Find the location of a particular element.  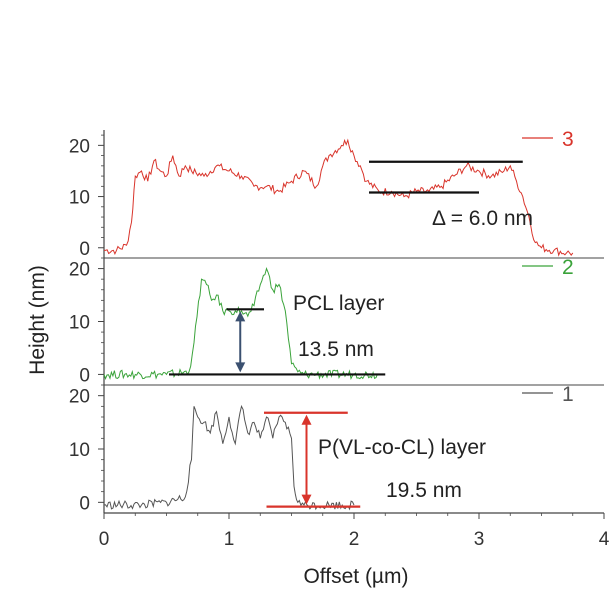

x-tick-label: 0 is located at coordinates (104, 539).